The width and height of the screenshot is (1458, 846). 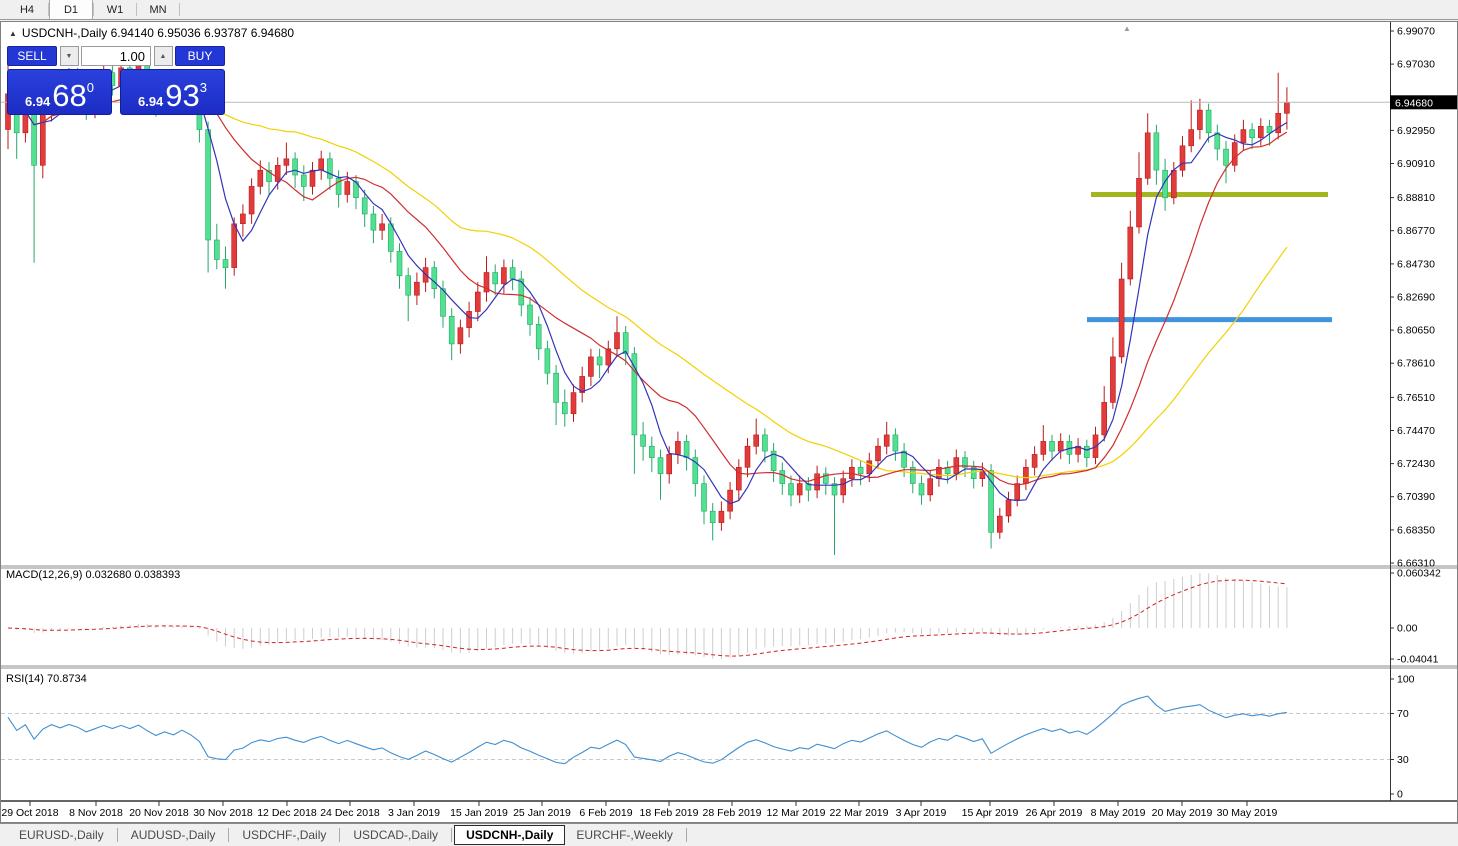 I want to click on svg-text: 6.74470, so click(x=1416, y=431).